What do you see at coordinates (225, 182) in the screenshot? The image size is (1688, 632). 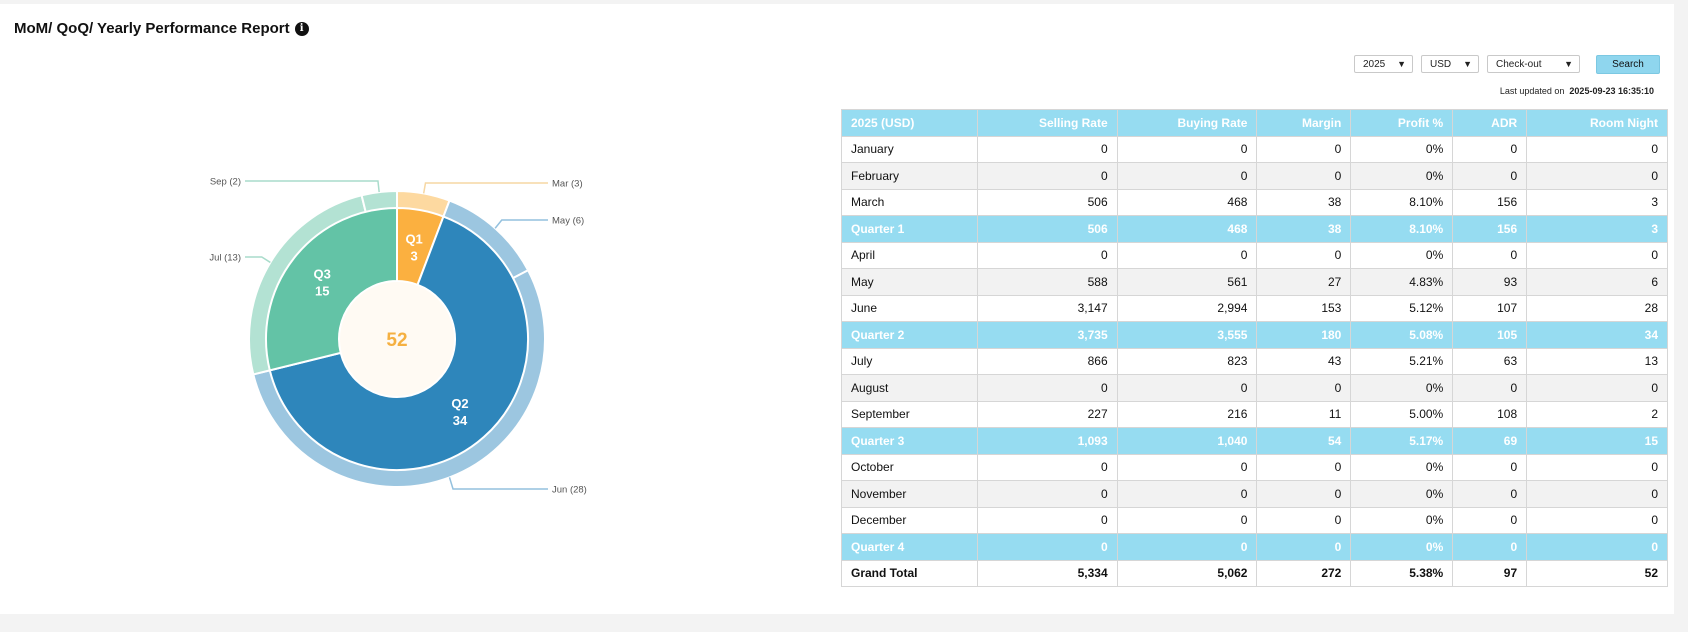 I see `callout-label-sep: Sep (2)` at bounding box center [225, 182].